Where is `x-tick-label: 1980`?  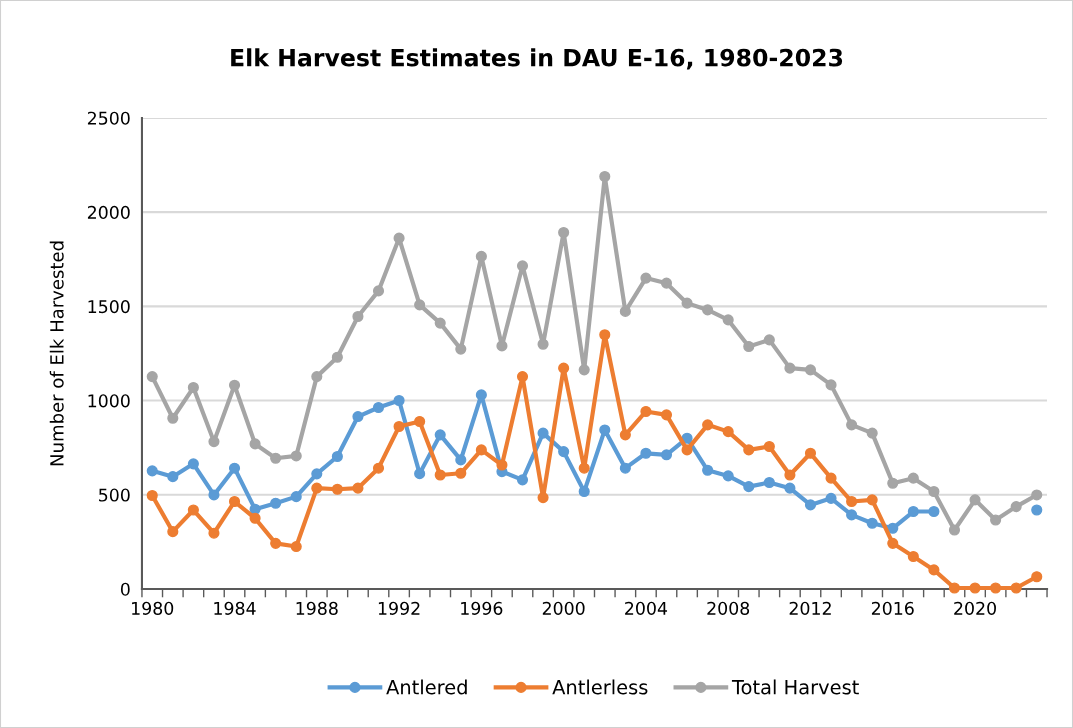
x-tick-label: 1980 is located at coordinates (153, 608).